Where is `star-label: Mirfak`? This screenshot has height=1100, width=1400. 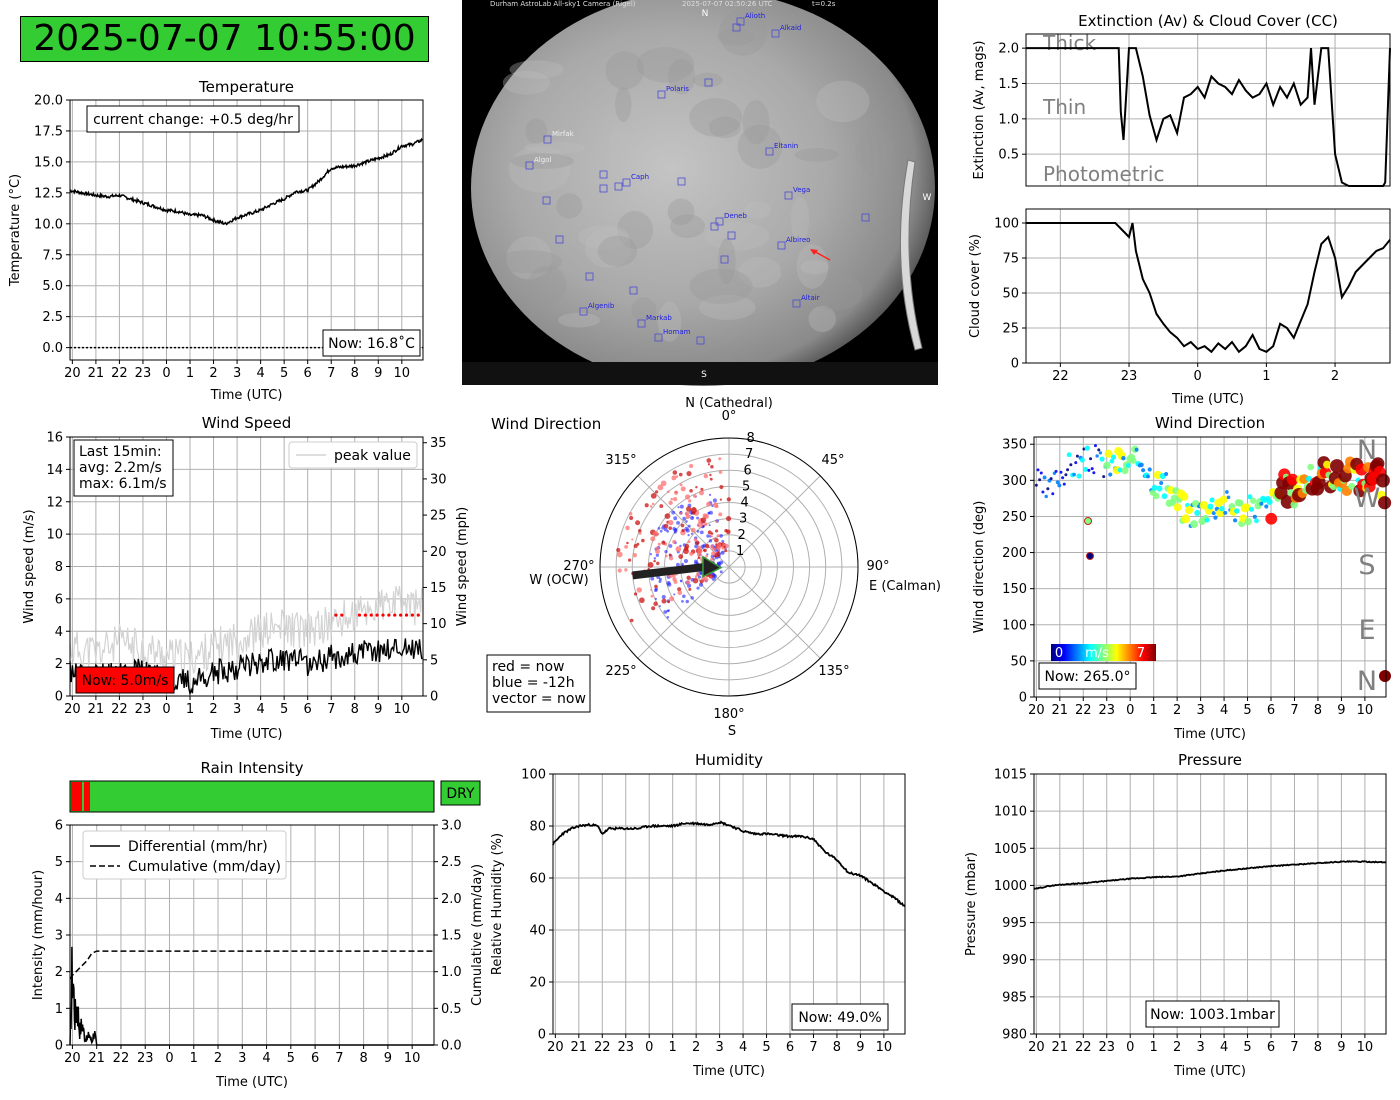 star-label: Mirfak is located at coordinates (563, 134).